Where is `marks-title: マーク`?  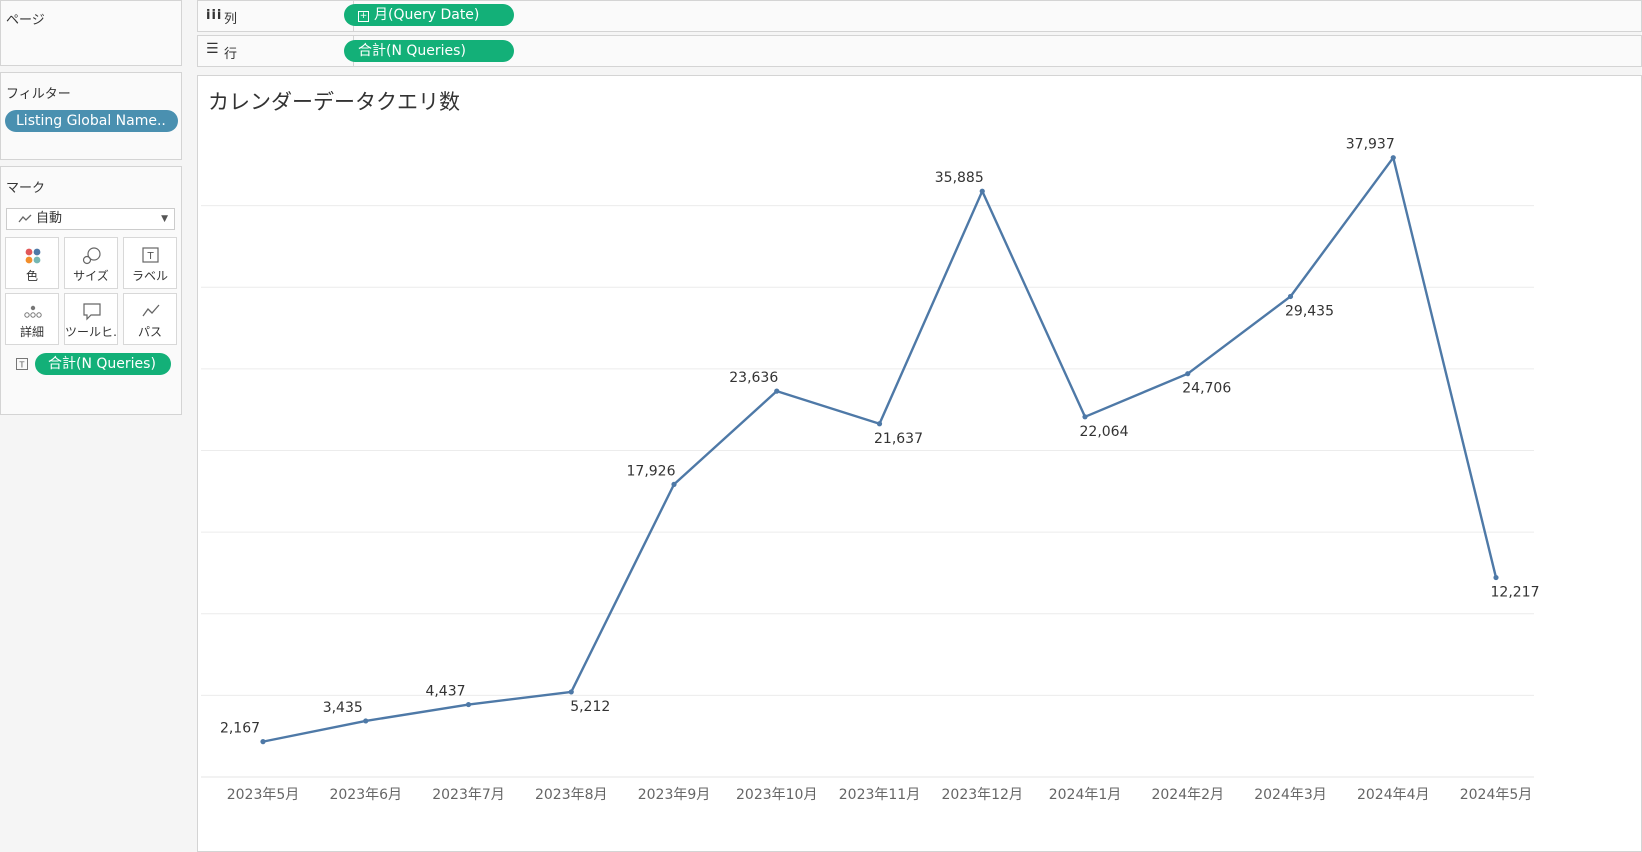
marks-title: マーク is located at coordinates (26, 188).